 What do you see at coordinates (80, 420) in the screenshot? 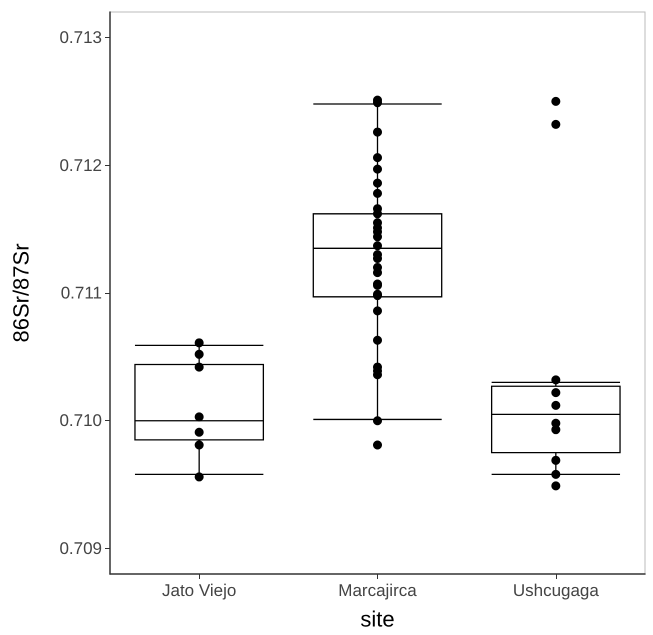
I see `y-tick-label: 0.710` at bounding box center [80, 420].